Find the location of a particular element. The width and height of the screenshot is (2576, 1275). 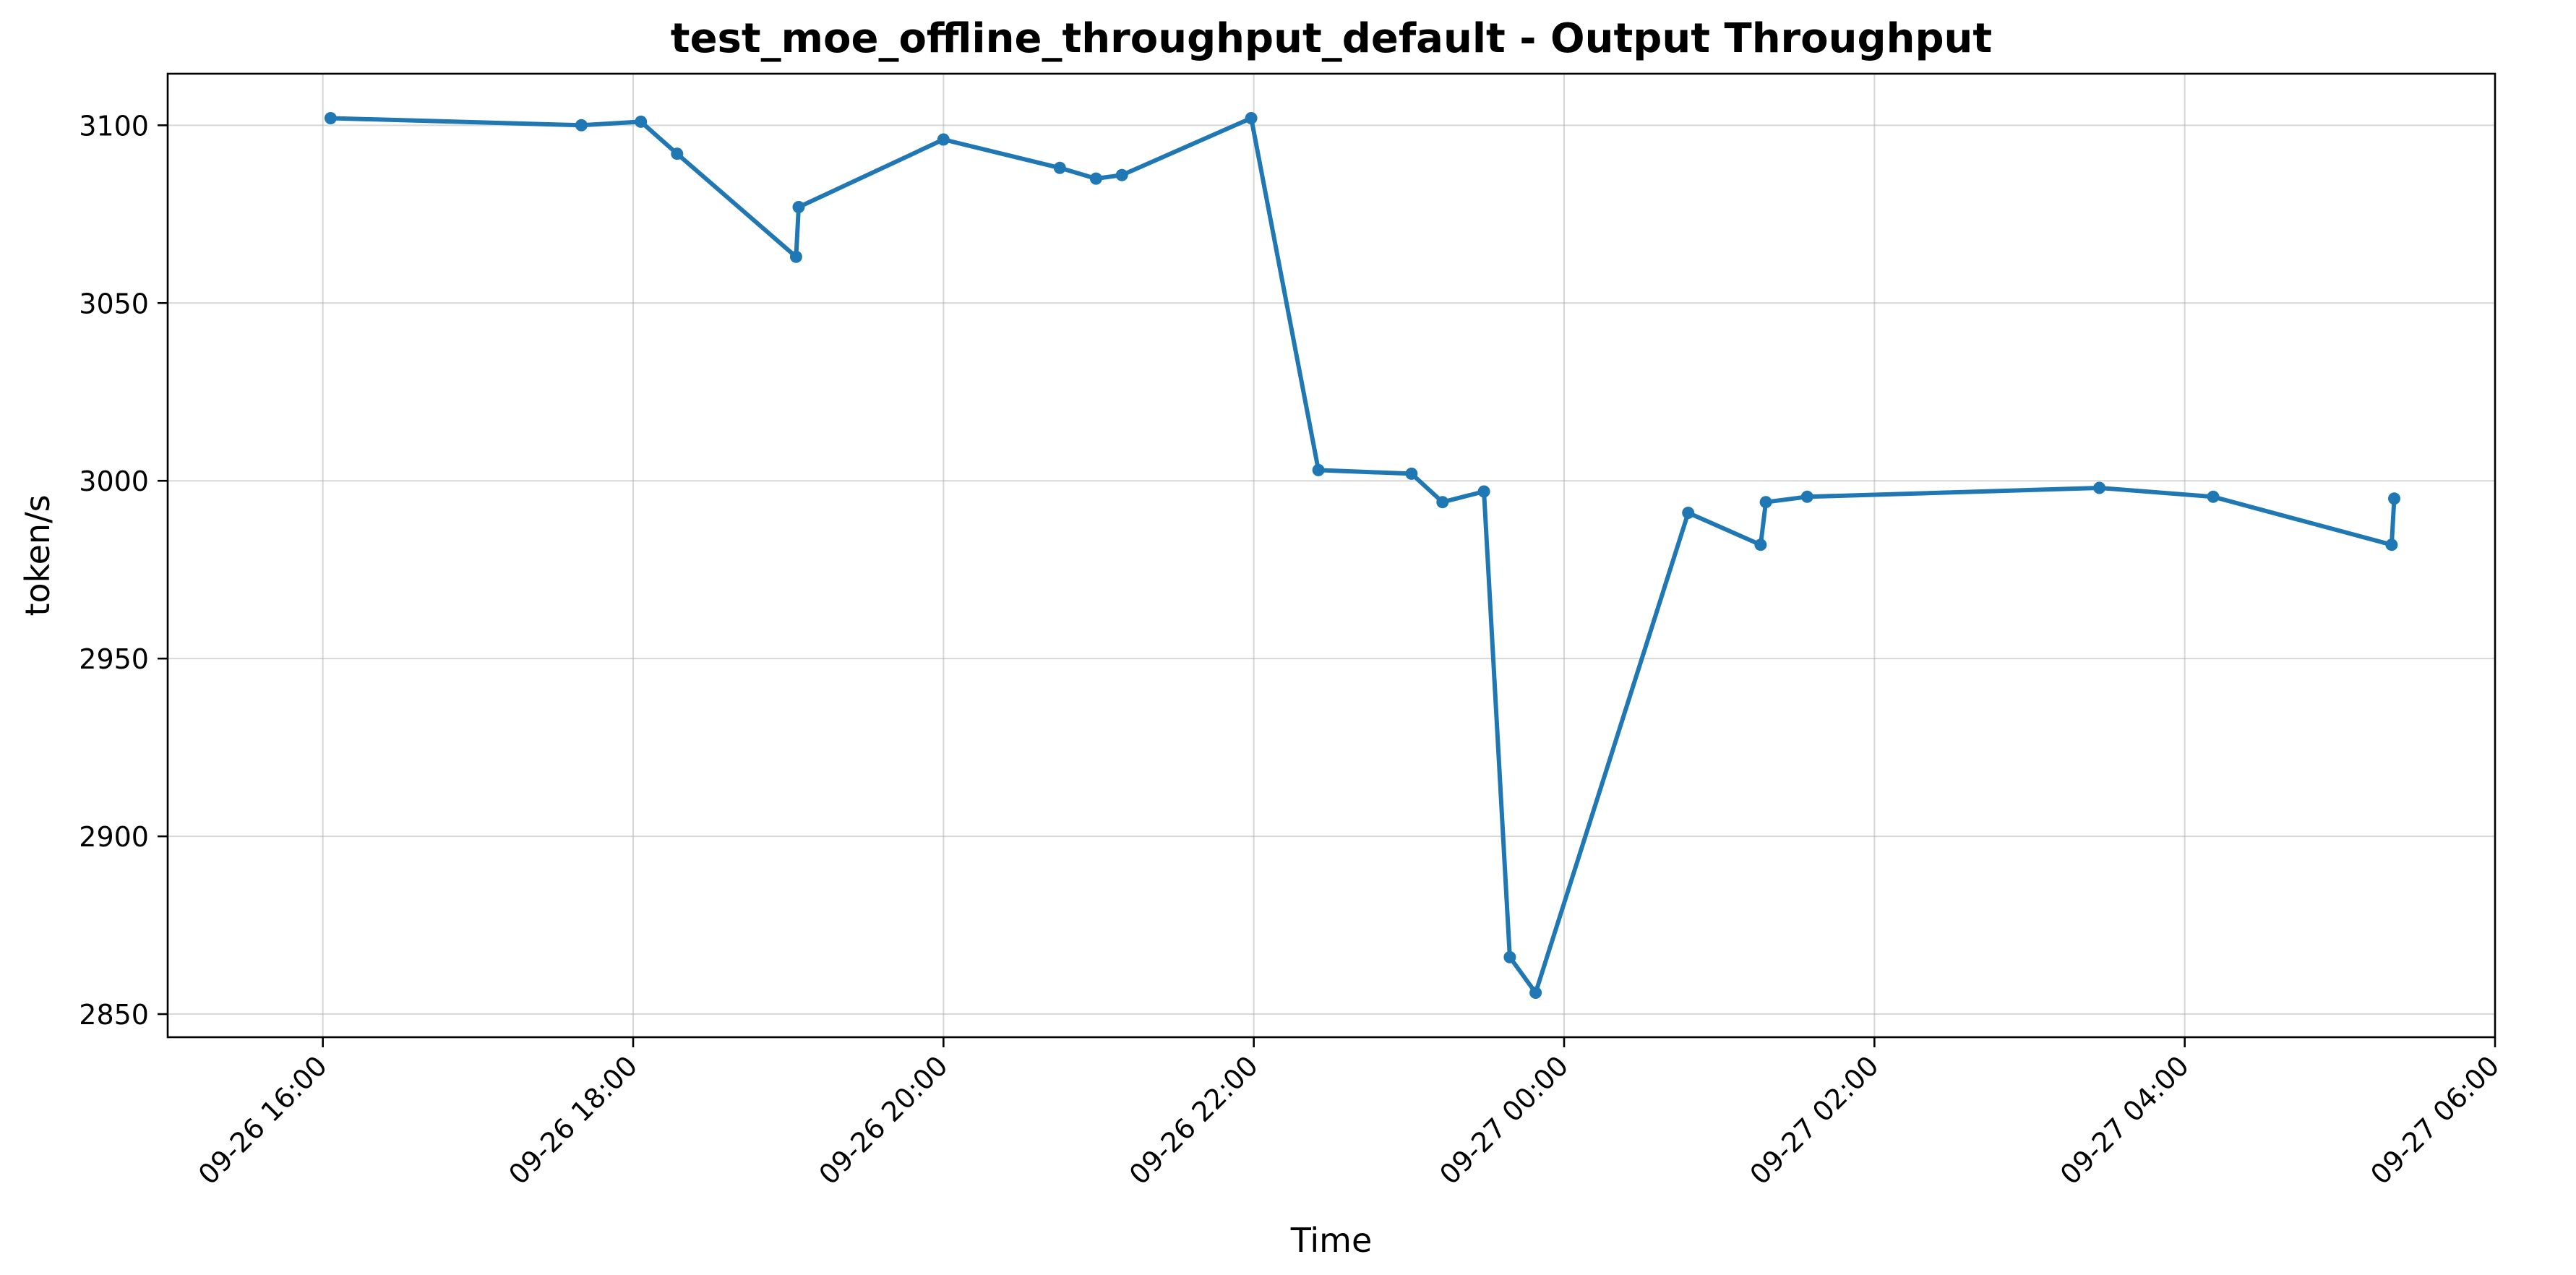

y-tick-label: 2900 is located at coordinates (114, 837).